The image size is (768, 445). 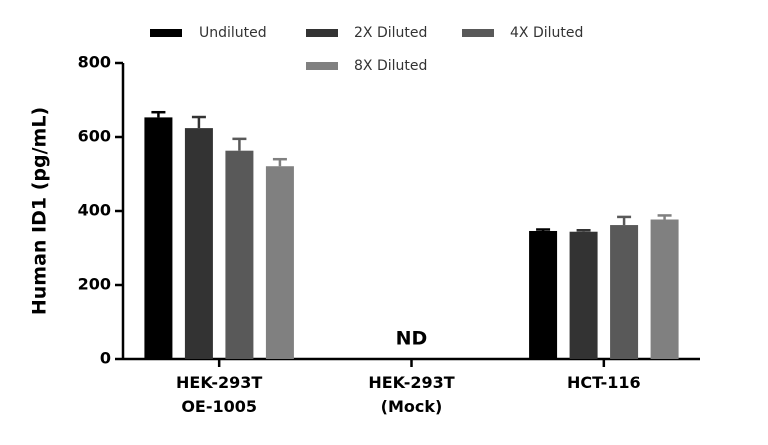 I want to click on y-tick-label: 600, so click(x=94, y=136).